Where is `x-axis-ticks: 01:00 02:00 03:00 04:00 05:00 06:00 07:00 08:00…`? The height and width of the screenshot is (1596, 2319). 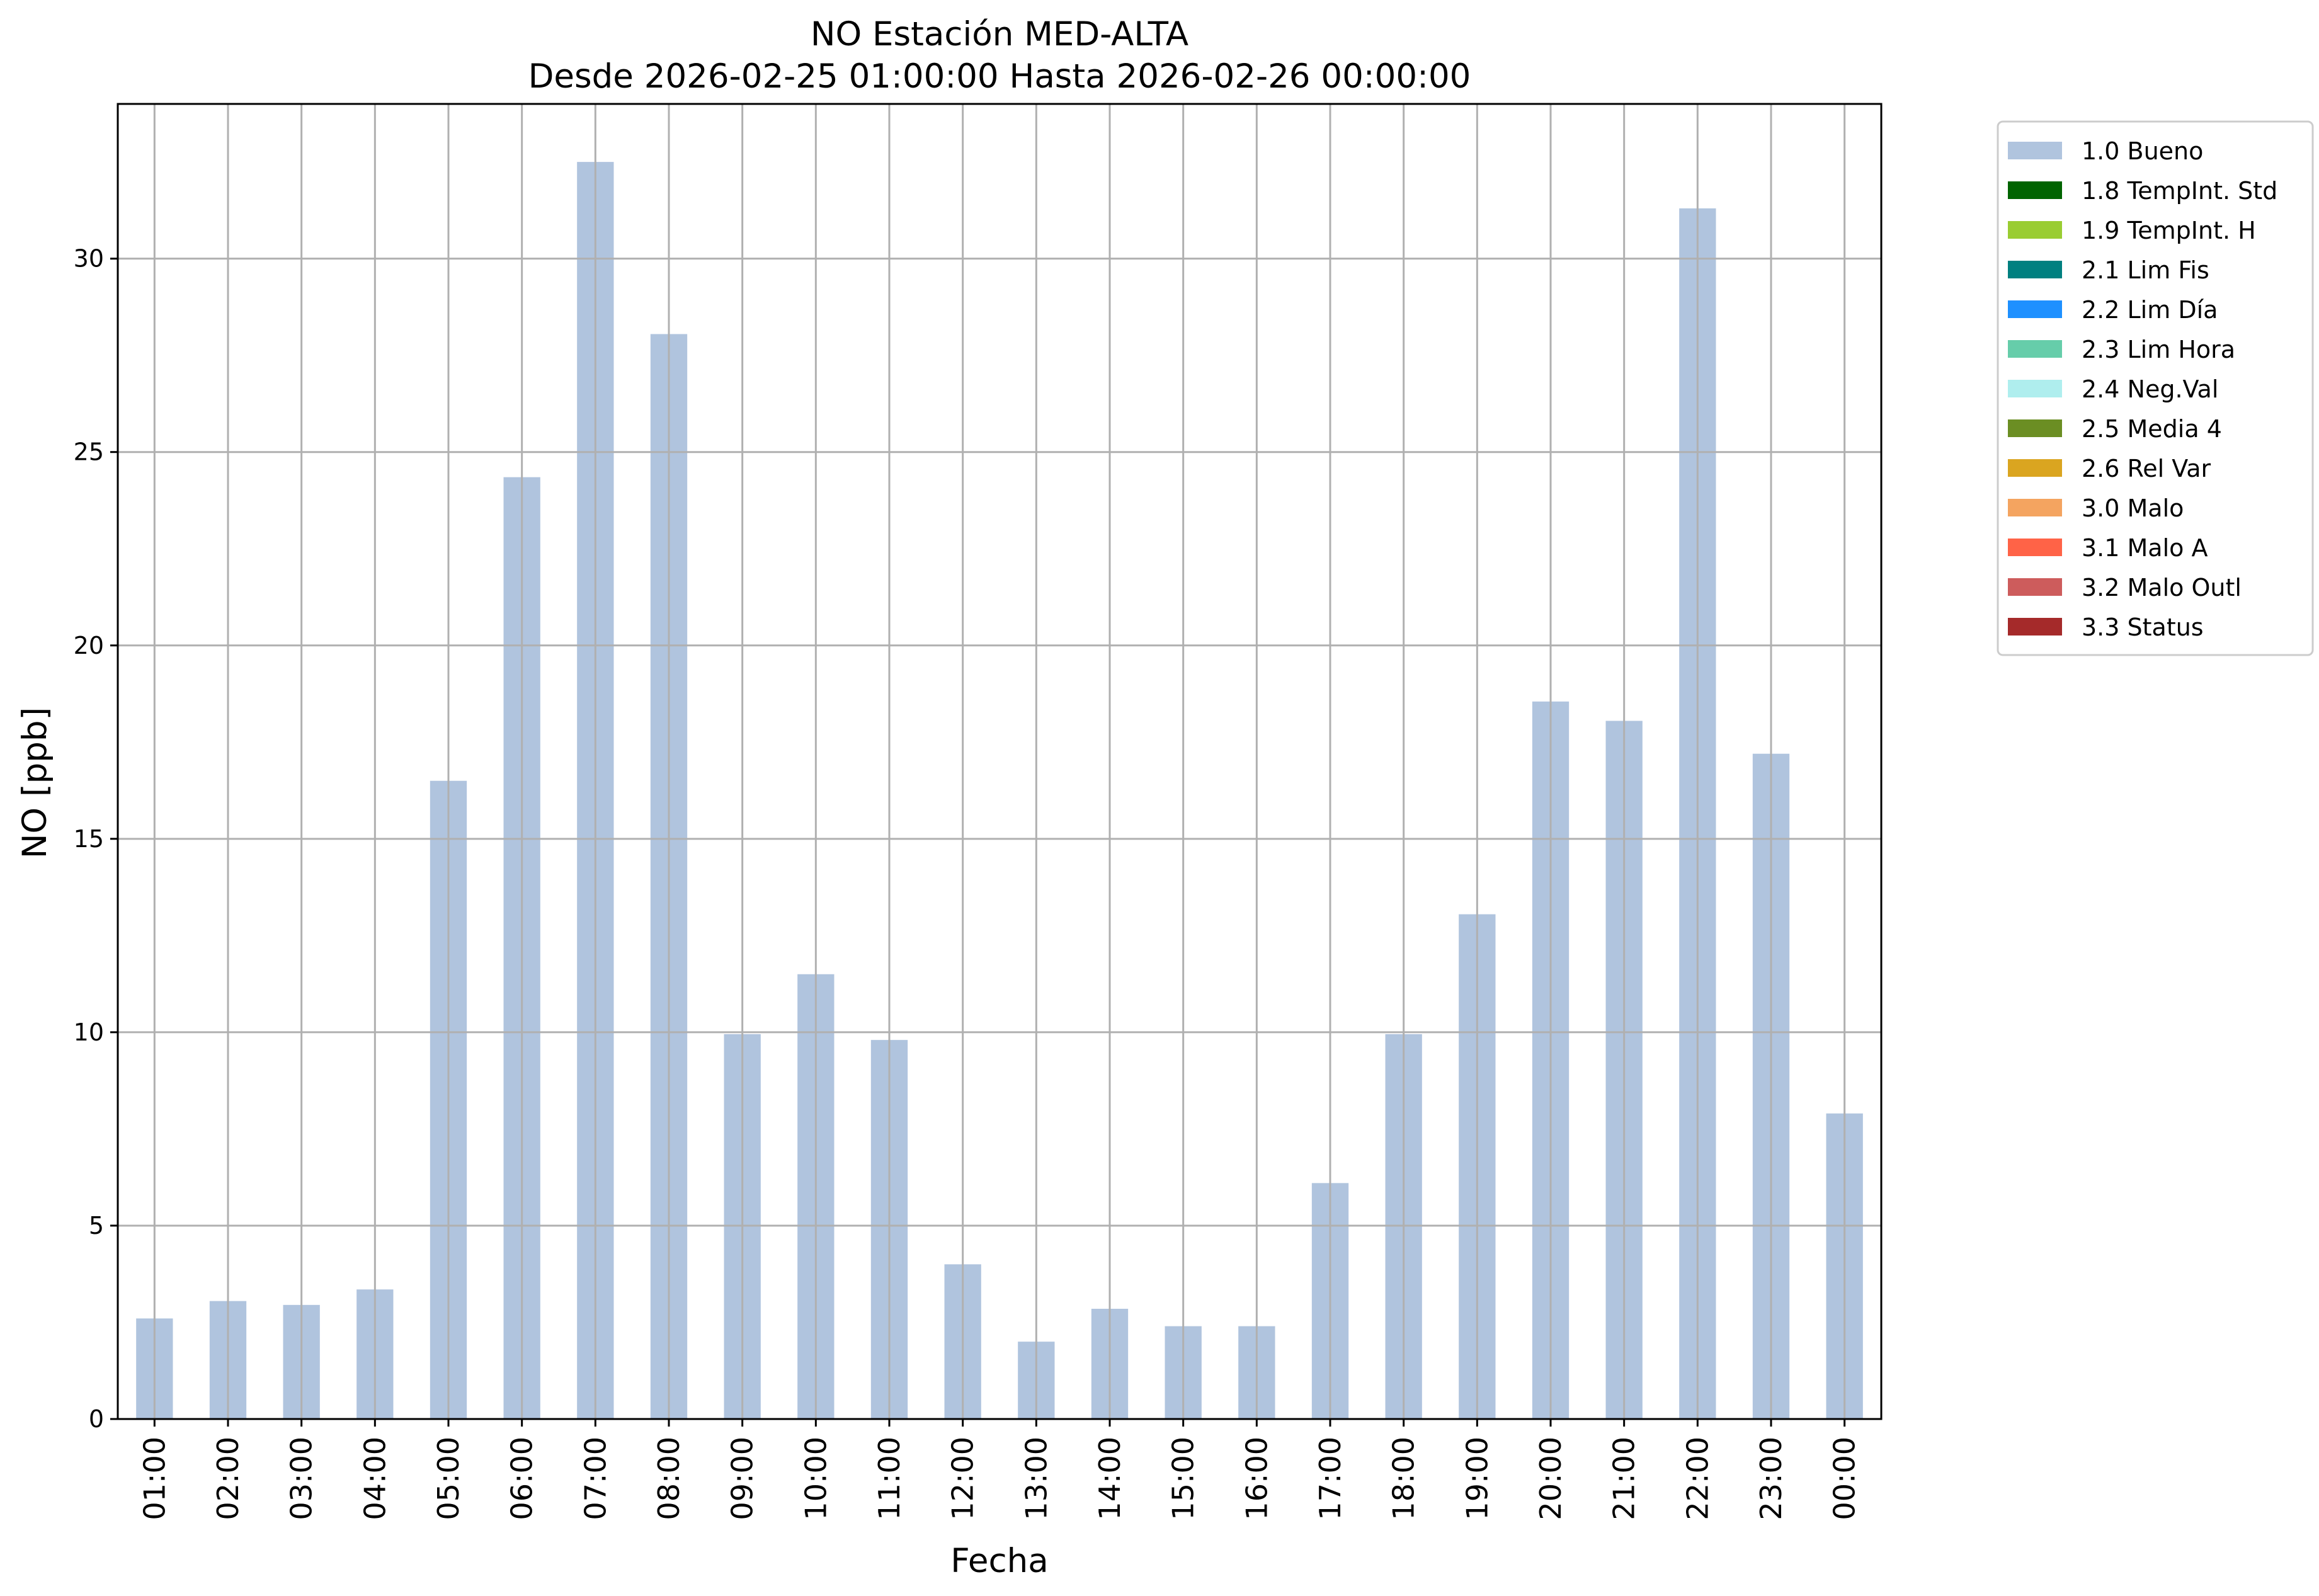 x-axis-ticks: 01:00 02:00 03:00 04:00 05:00 06:00 07:00 08:00… is located at coordinates (999, 1469).